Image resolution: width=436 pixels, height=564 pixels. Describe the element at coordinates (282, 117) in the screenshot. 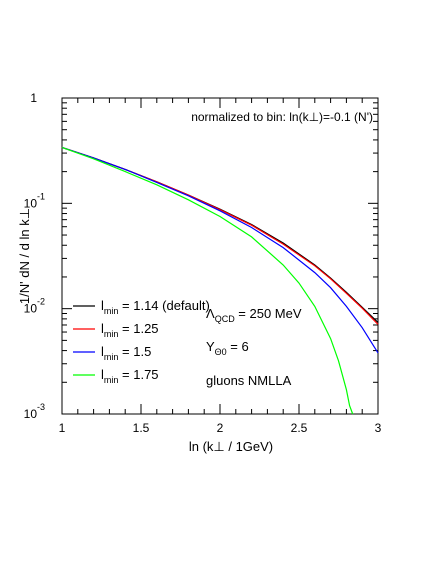

I see `top-annotation: normalized to bin: ln(k⊥)=-0.1 (N')` at that location.